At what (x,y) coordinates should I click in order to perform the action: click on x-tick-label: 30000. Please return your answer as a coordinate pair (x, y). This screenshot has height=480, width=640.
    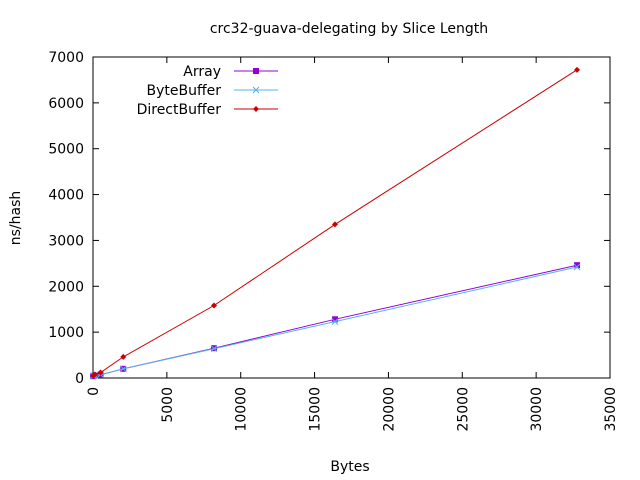
    Looking at the image, I should click on (537, 409).